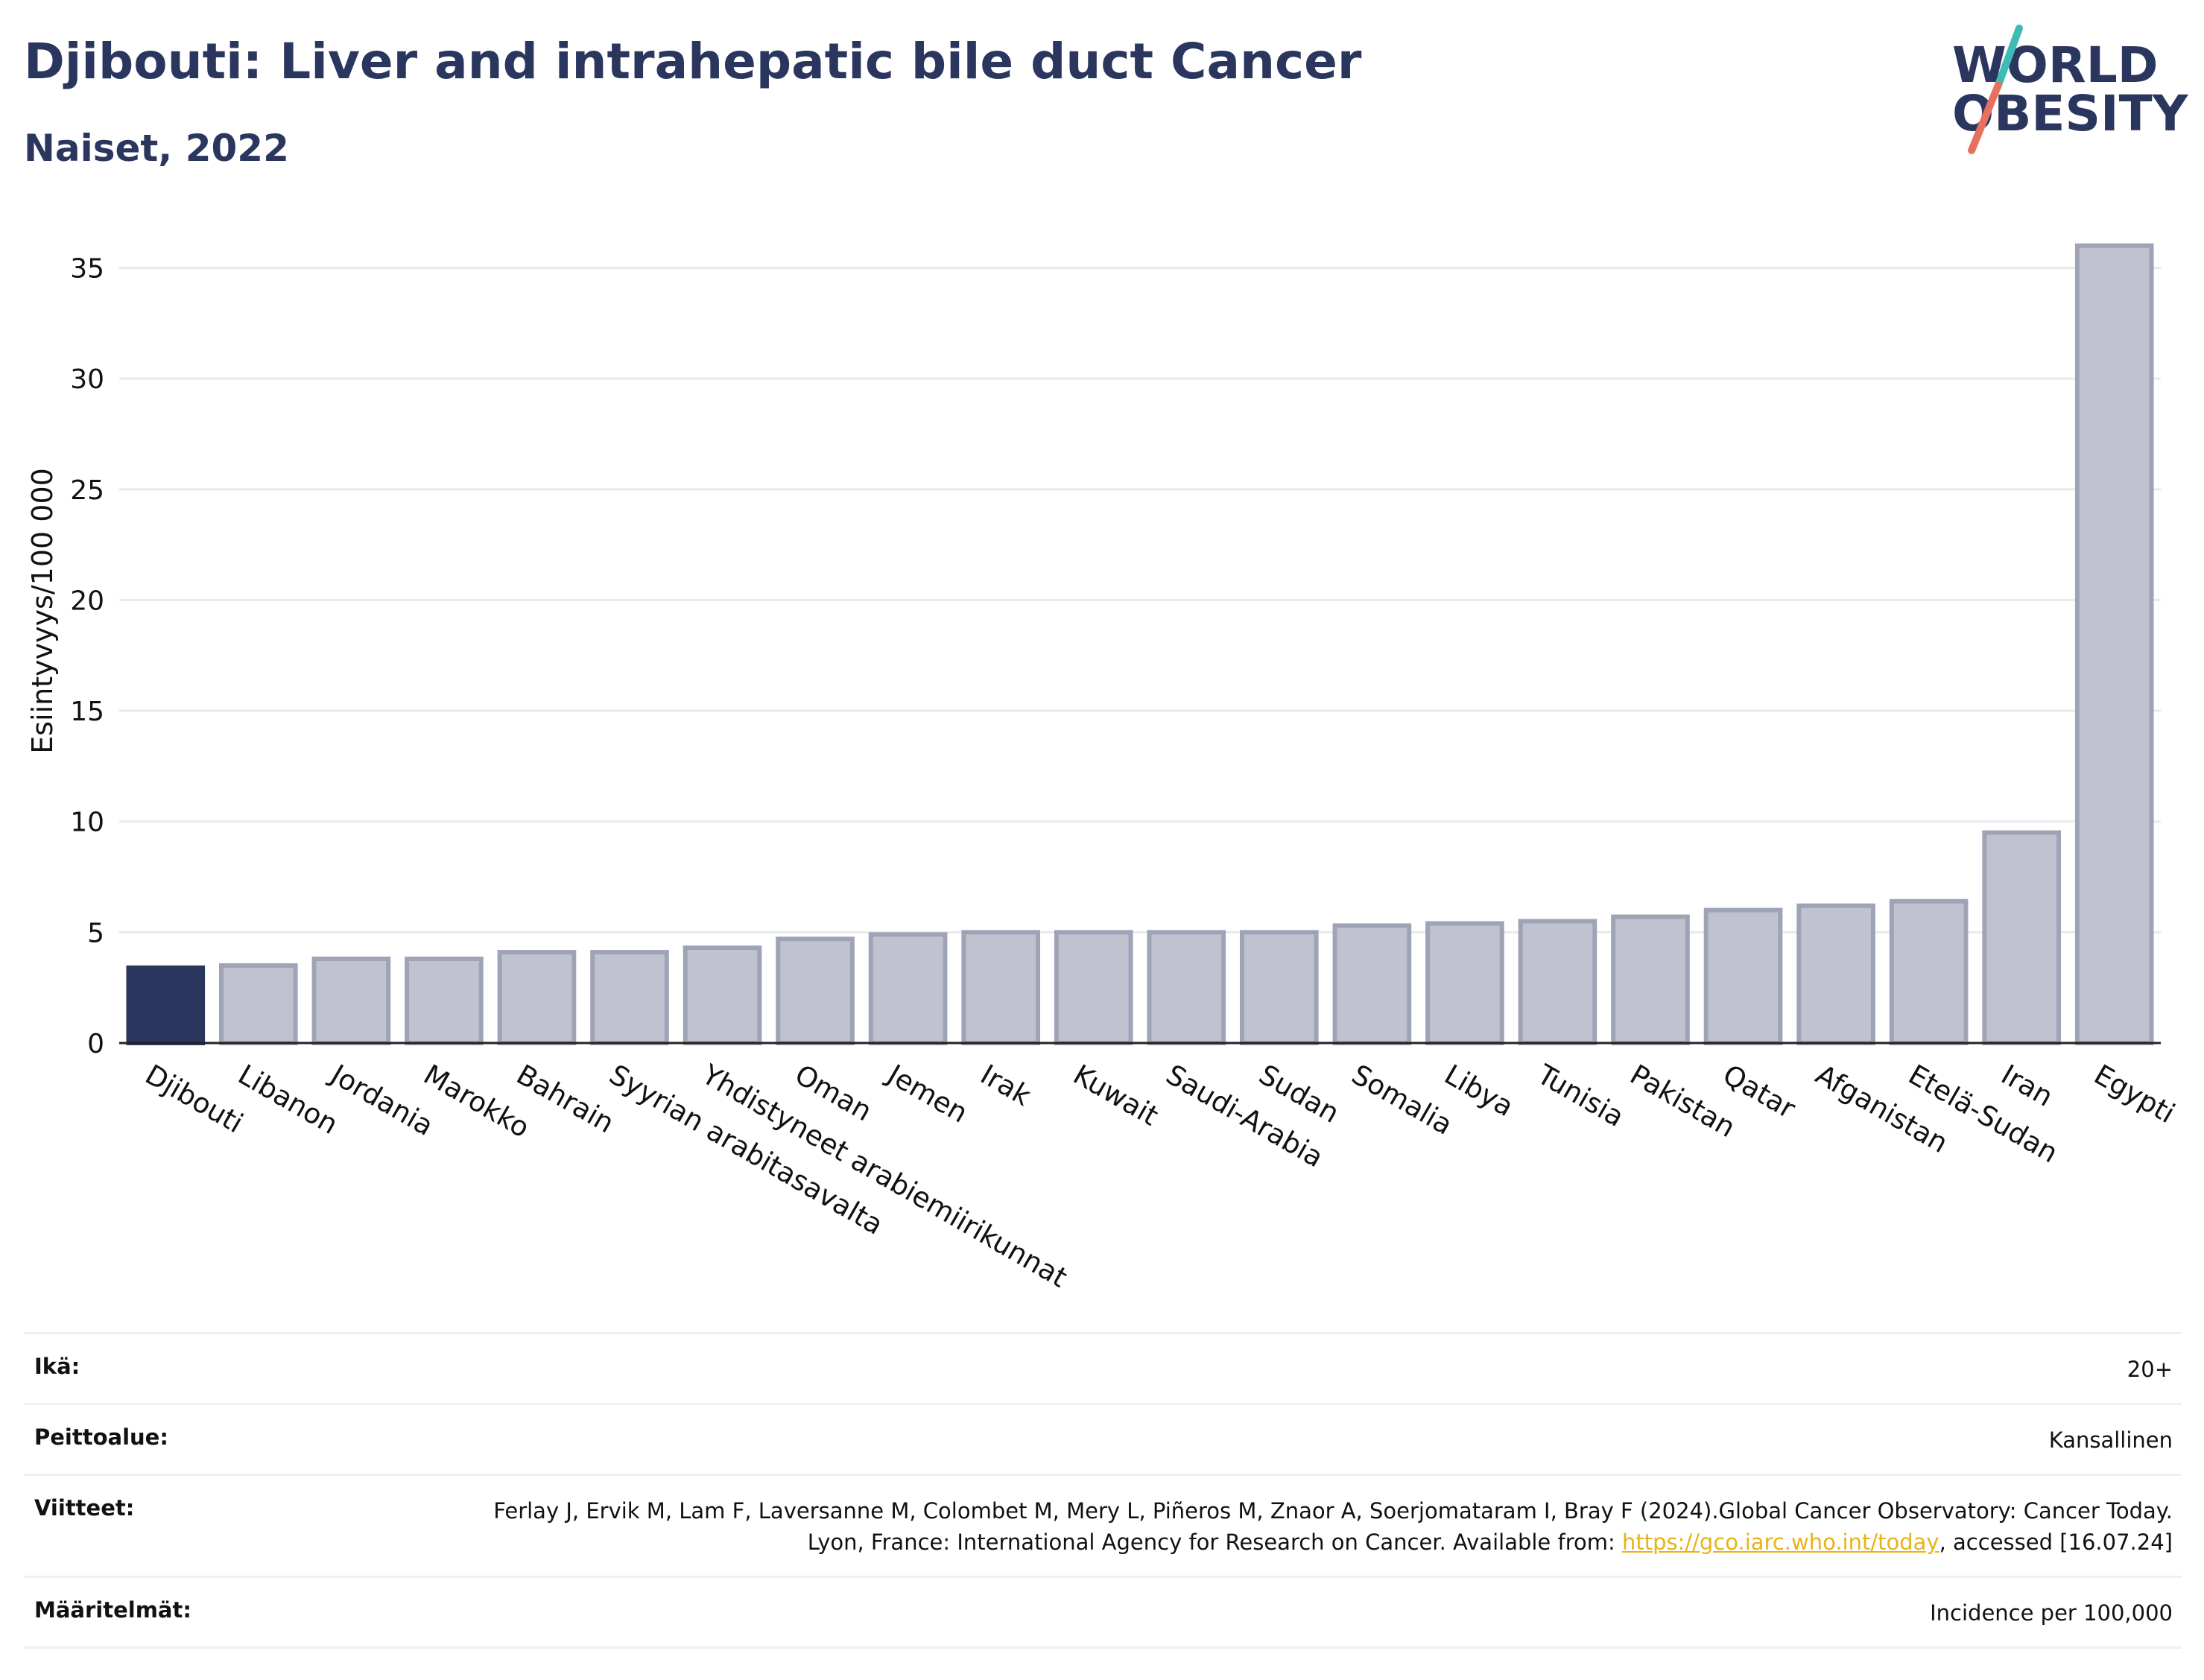 The image size is (2204, 1680). I want to click on x-tick-label: Egypti, so click(2134, 1094).